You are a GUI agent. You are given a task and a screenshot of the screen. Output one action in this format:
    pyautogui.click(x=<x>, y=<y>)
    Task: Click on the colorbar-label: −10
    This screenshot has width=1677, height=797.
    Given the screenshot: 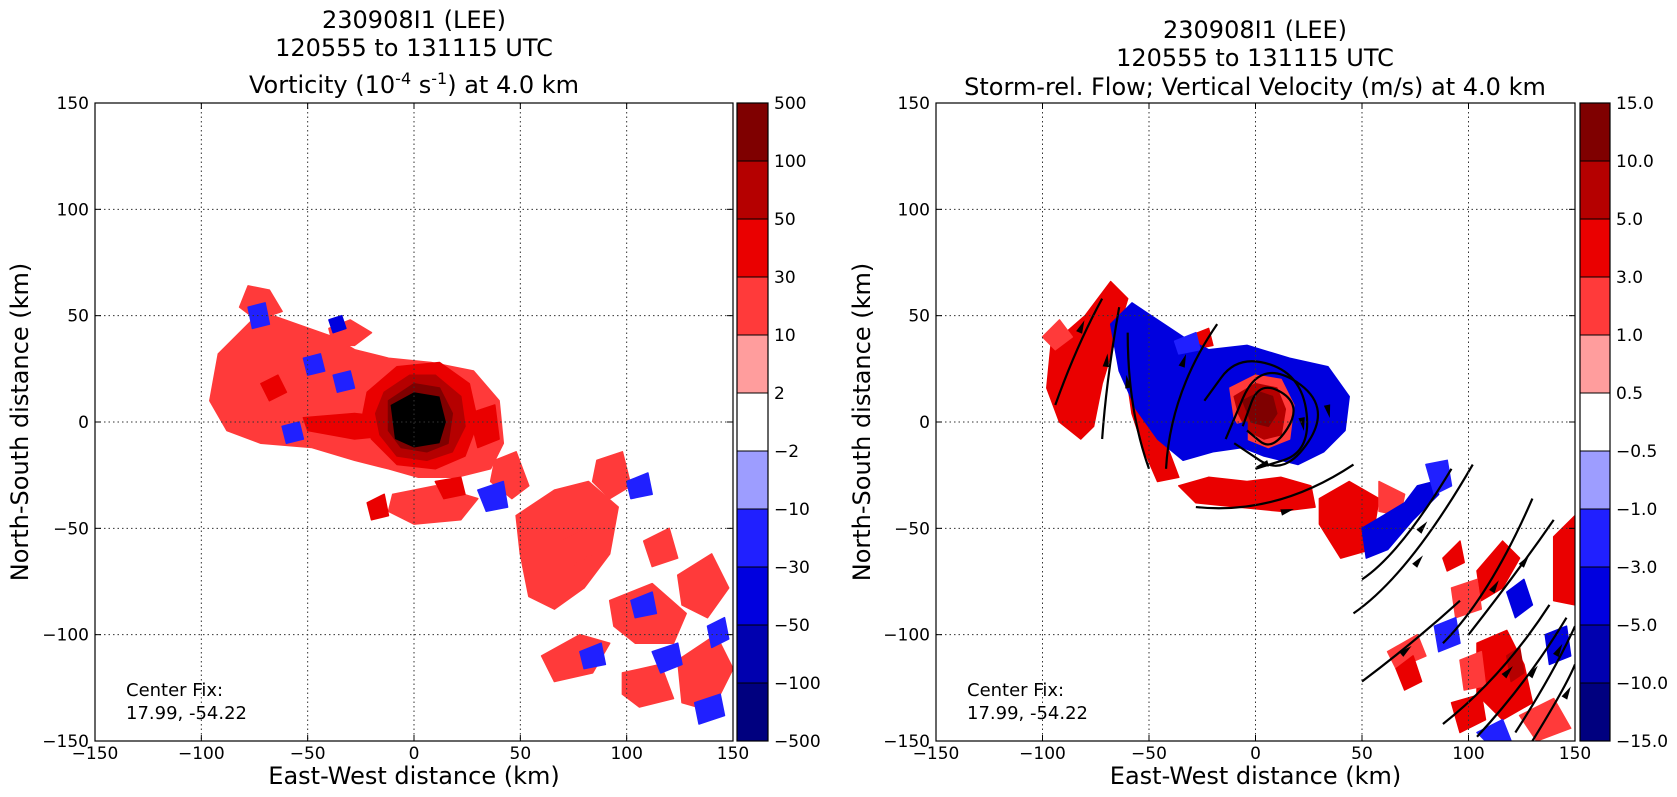 What is the action you would take?
    pyautogui.click(x=792, y=510)
    